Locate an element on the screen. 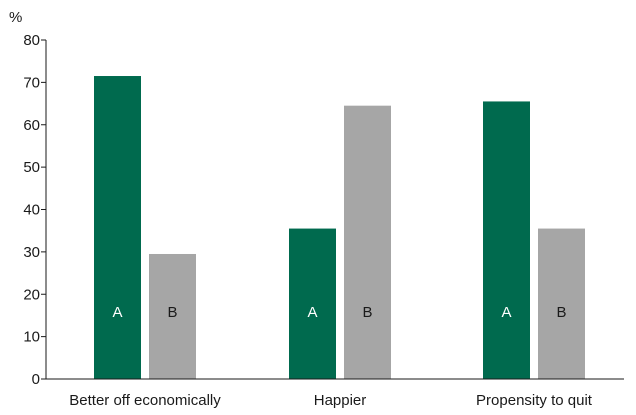  y-tick-label: 60 is located at coordinates (31, 125).